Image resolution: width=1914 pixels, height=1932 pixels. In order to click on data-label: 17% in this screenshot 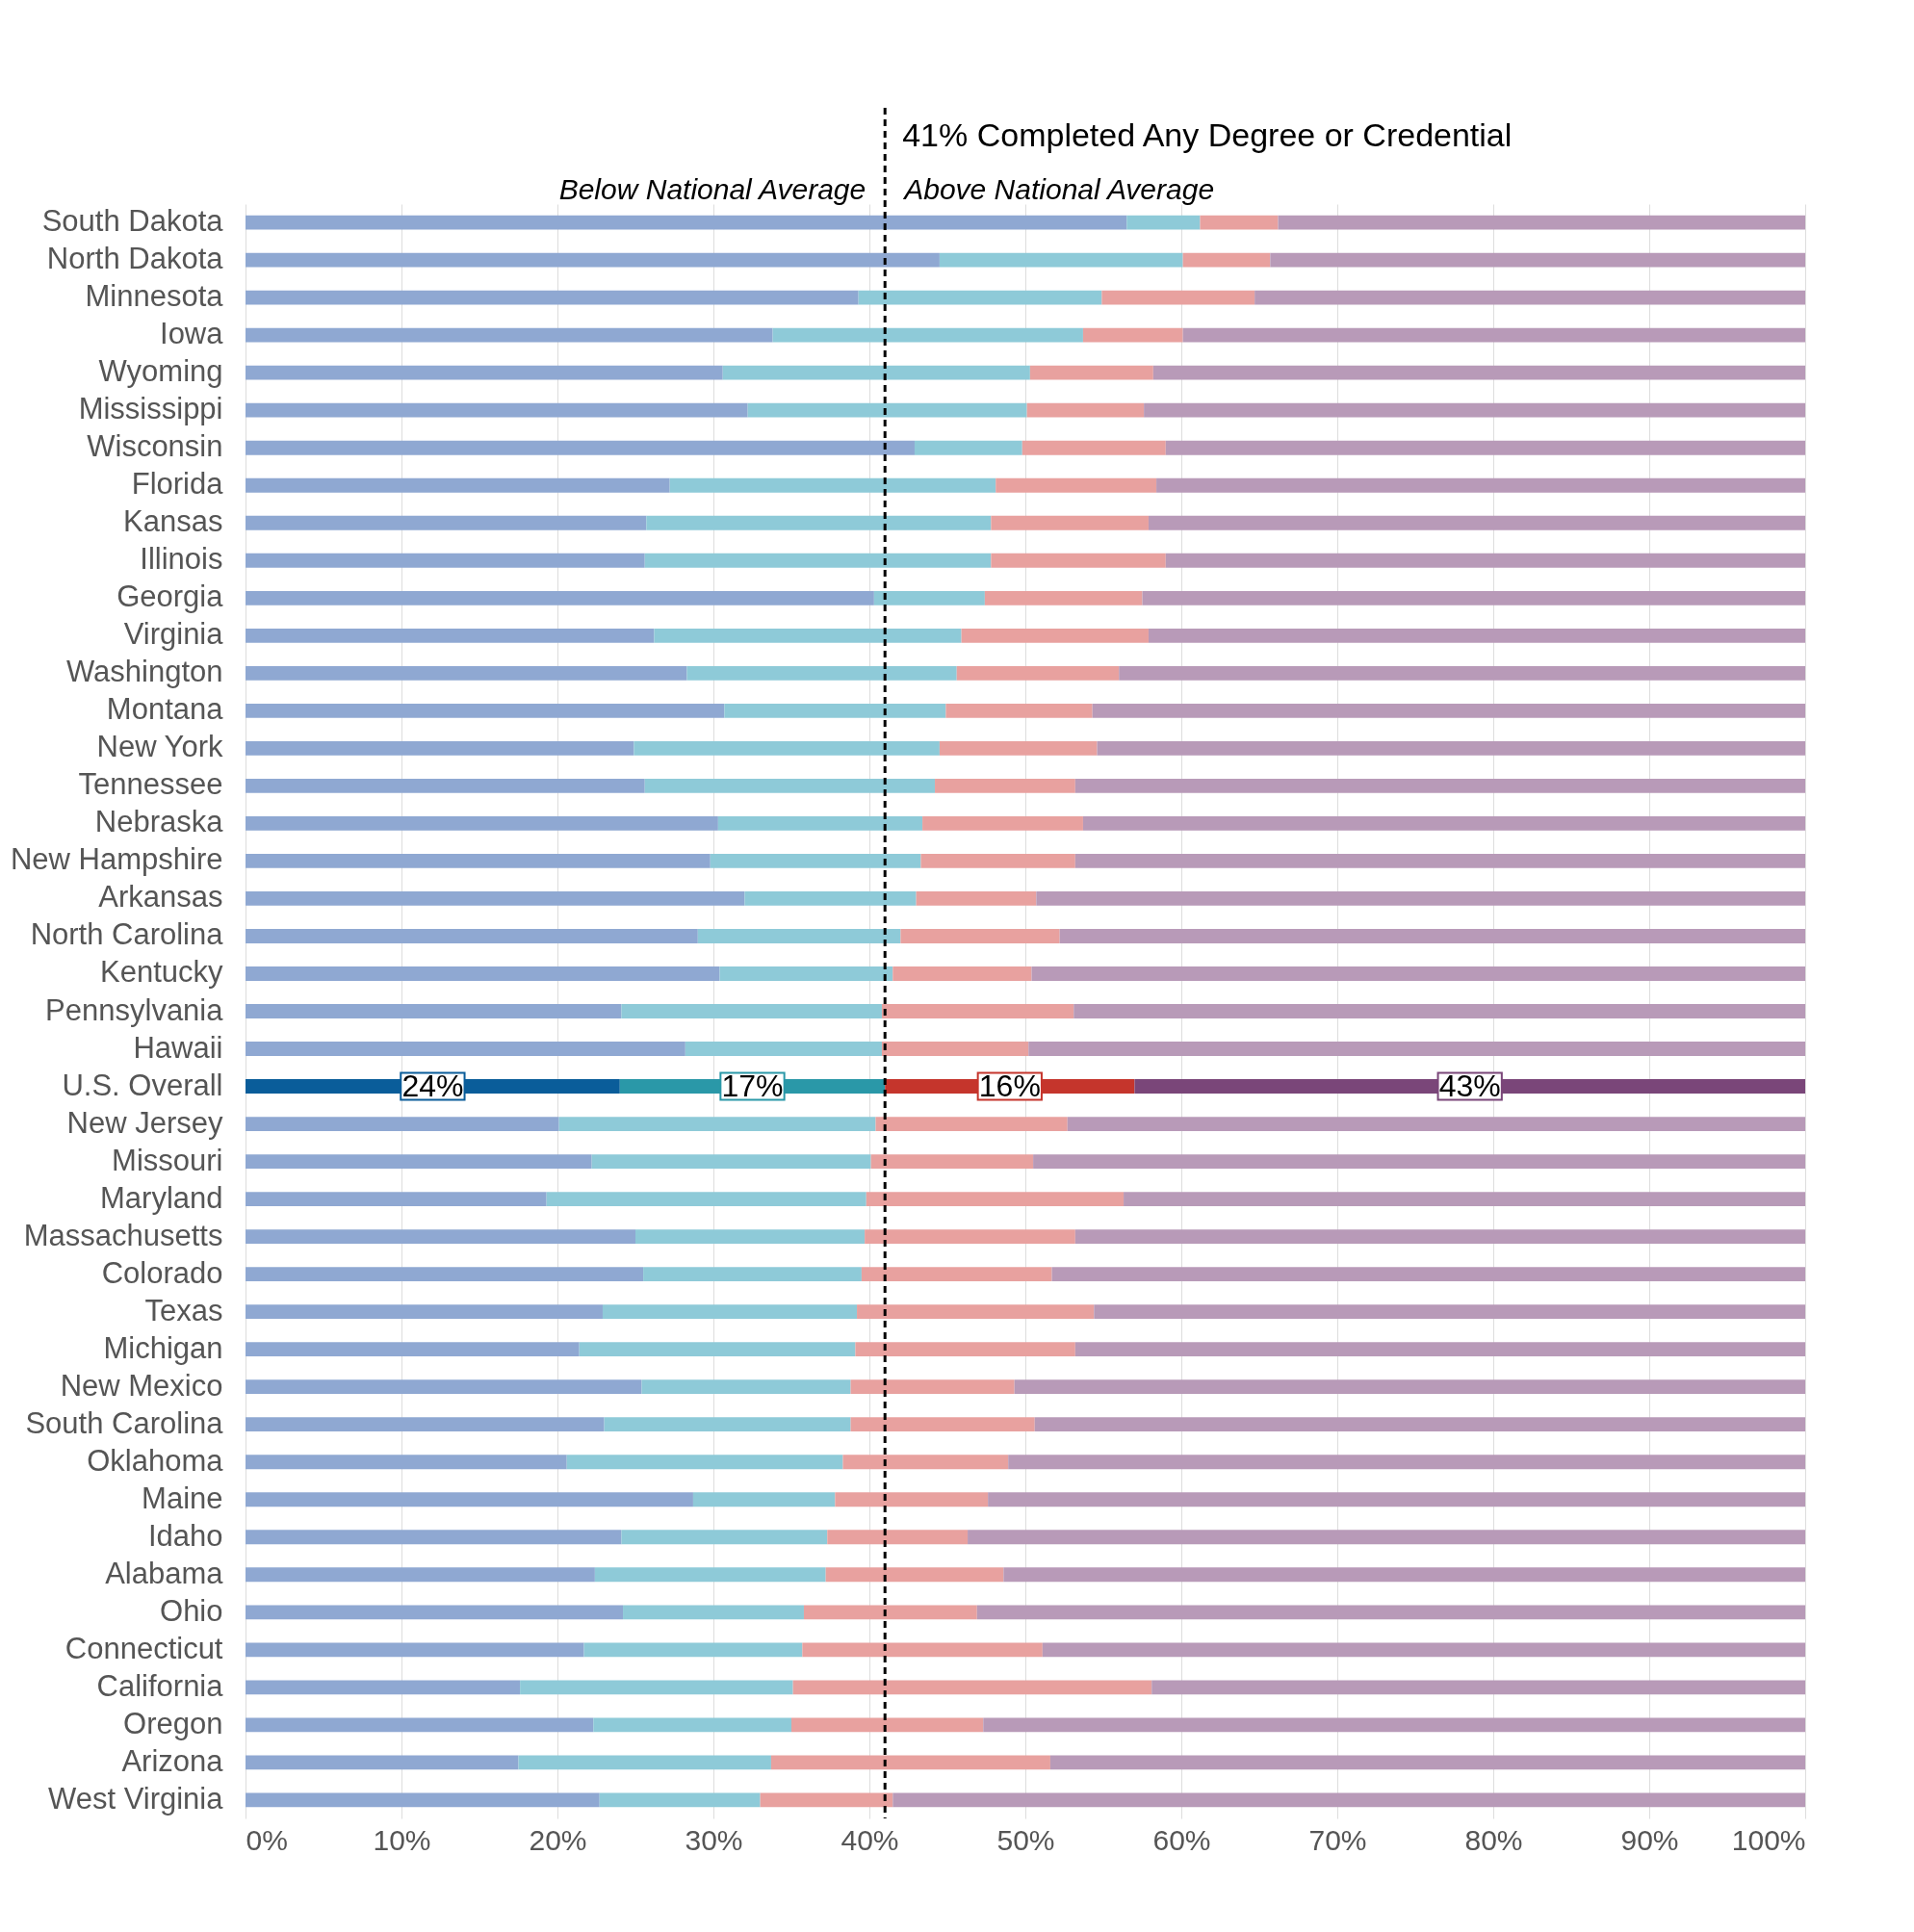, I will do `click(752, 1085)`.